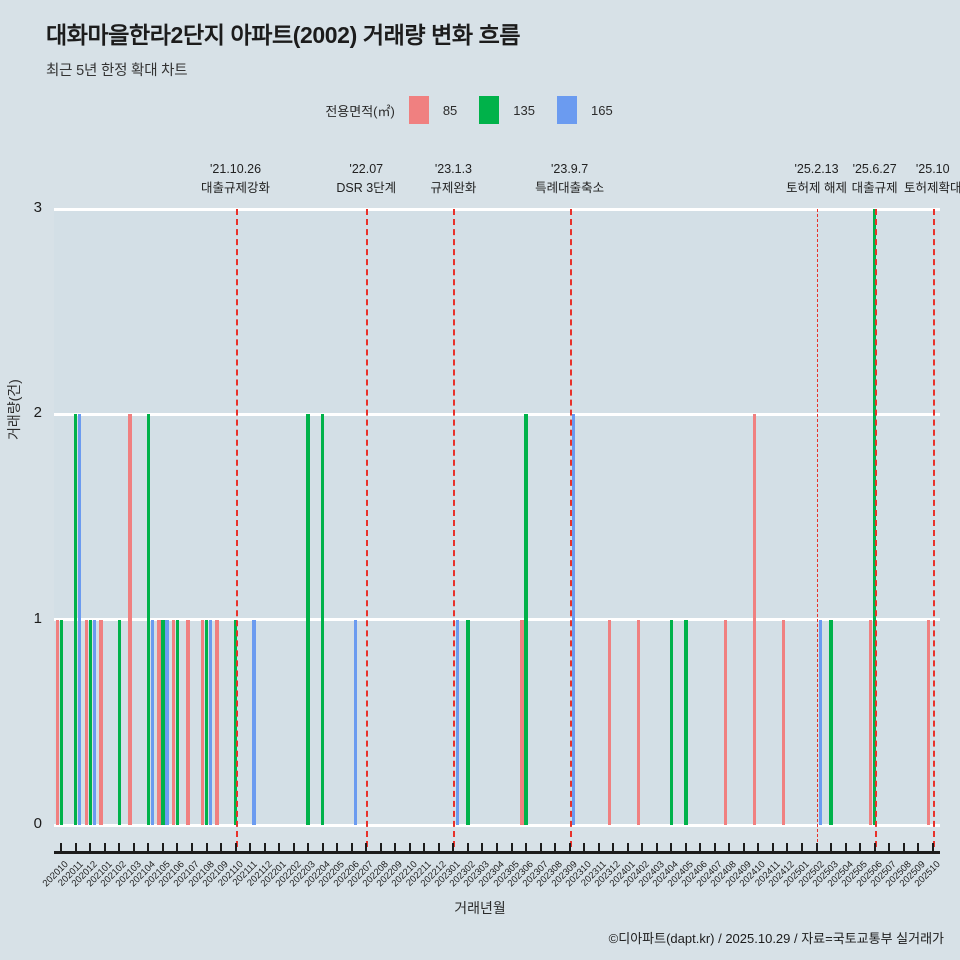 Image resolution: width=960 pixels, height=960 pixels. I want to click on annotation-event: 토허제확대, so click(931, 188).